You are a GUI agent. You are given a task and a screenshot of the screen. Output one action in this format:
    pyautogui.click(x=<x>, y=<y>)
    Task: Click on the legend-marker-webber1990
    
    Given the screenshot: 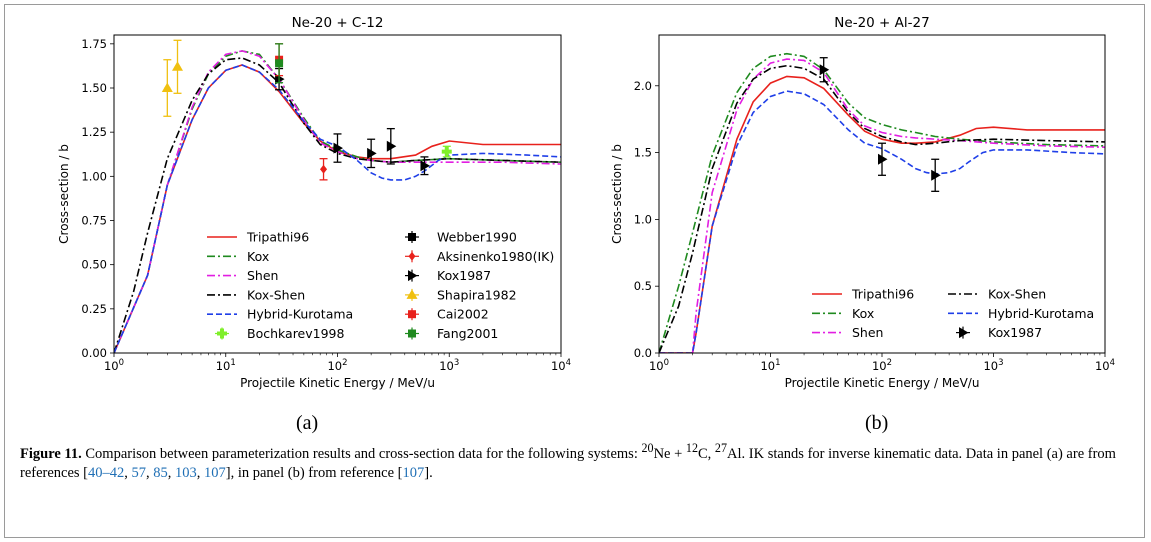 What is the action you would take?
    pyautogui.click(x=412, y=237)
    